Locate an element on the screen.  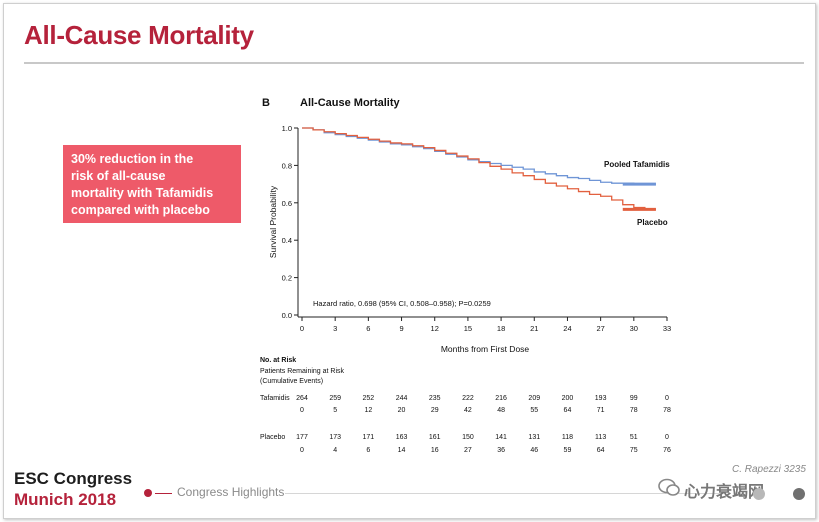
y-tick-label: 0.2 is located at coordinates (287, 278).